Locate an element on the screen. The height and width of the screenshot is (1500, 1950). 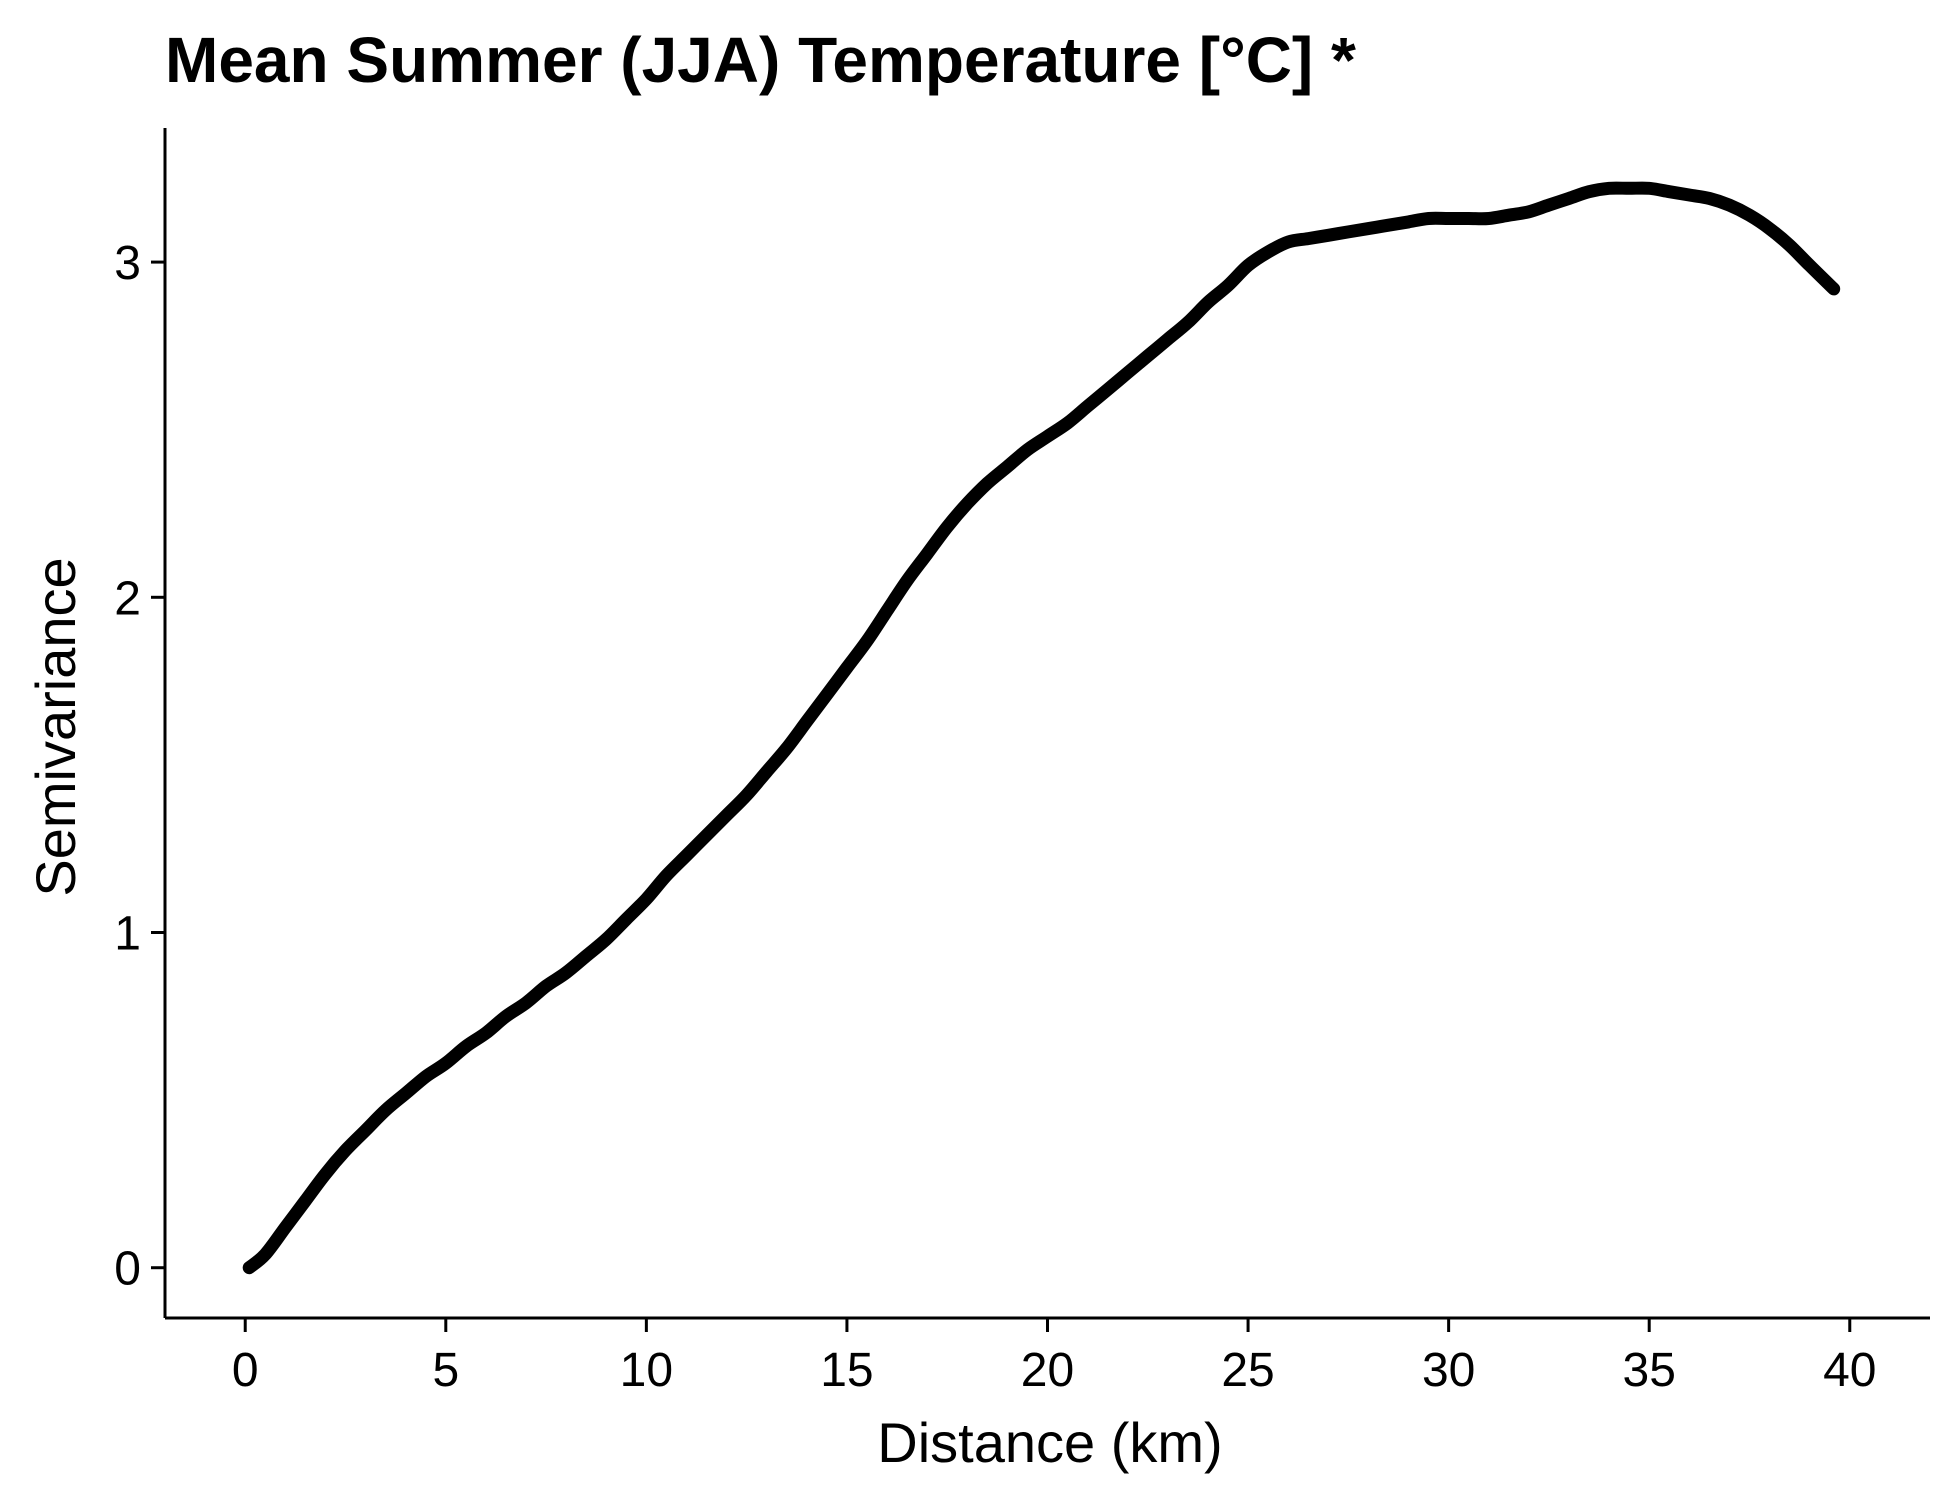
y-tick-label: 1 is located at coordinates (127, 934).